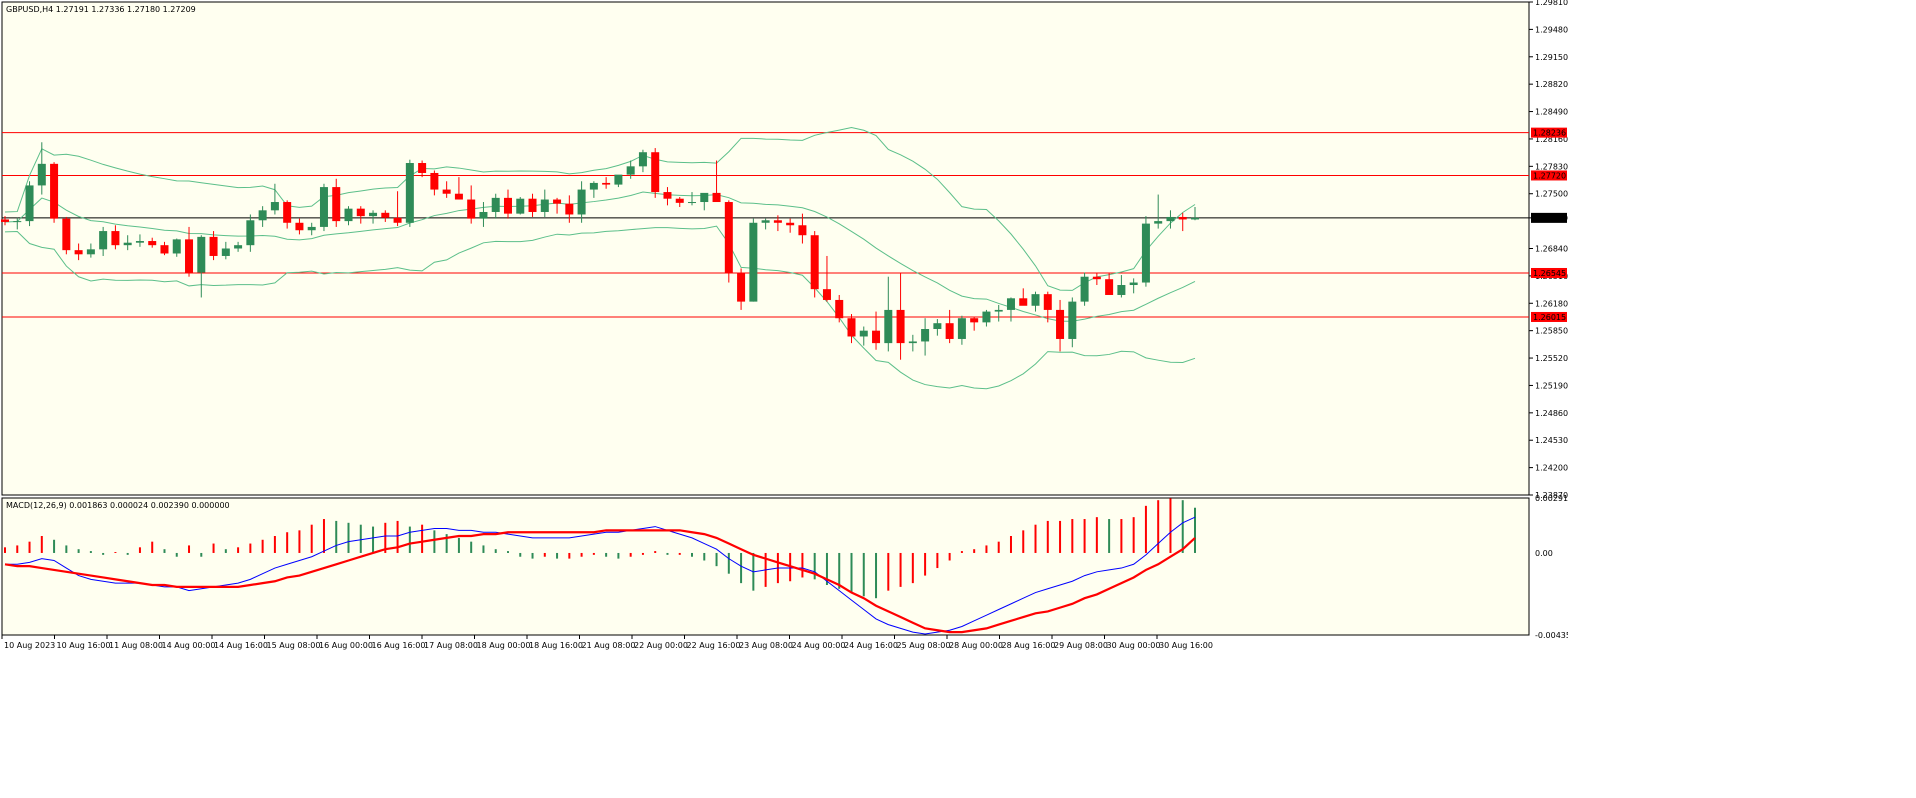 The image size is (1916, 798). Describe the element at coordinates (819, 645) in the screenshot. I see `time-tick-label: 24 Aug 00:00` at that location.